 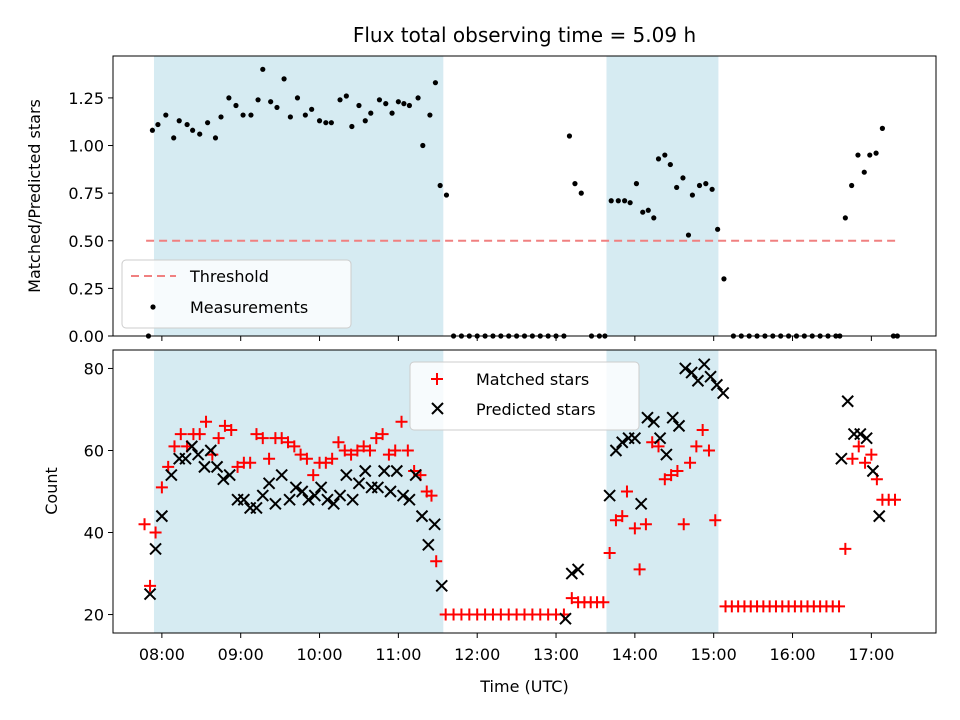 What do you see at coordinates (90, 217) in the screenshot?
I see `top-y-axis: 0.00 0.25 0.50 0.75 1.00 1.25` at bounding box center [90, 217].